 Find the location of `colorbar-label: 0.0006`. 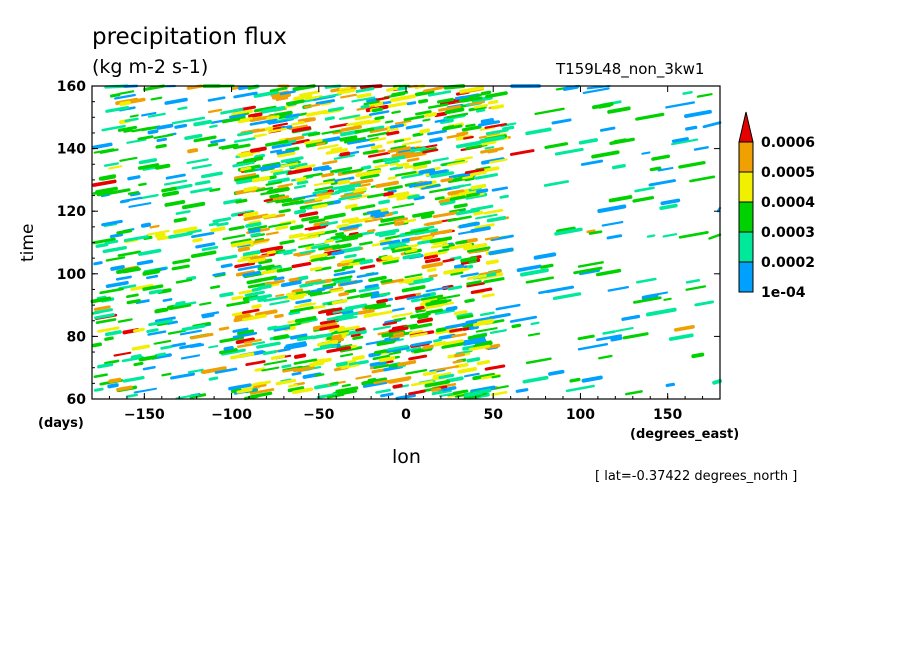

colorbar-label: 0.0006 is located at coordinates (788, 143).